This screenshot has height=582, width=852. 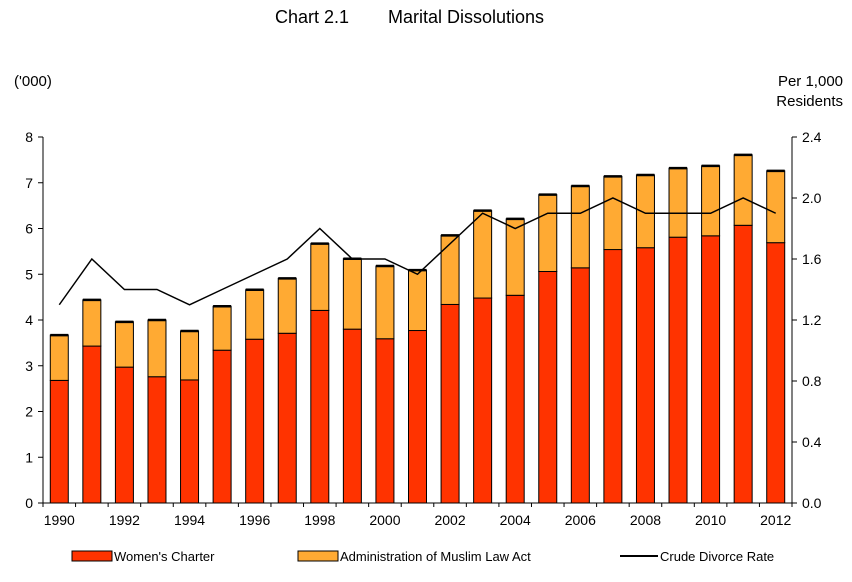 I want to click on legend-crude-divorce-rate: Crude Divorce Rate, so click(x=697, y=556).